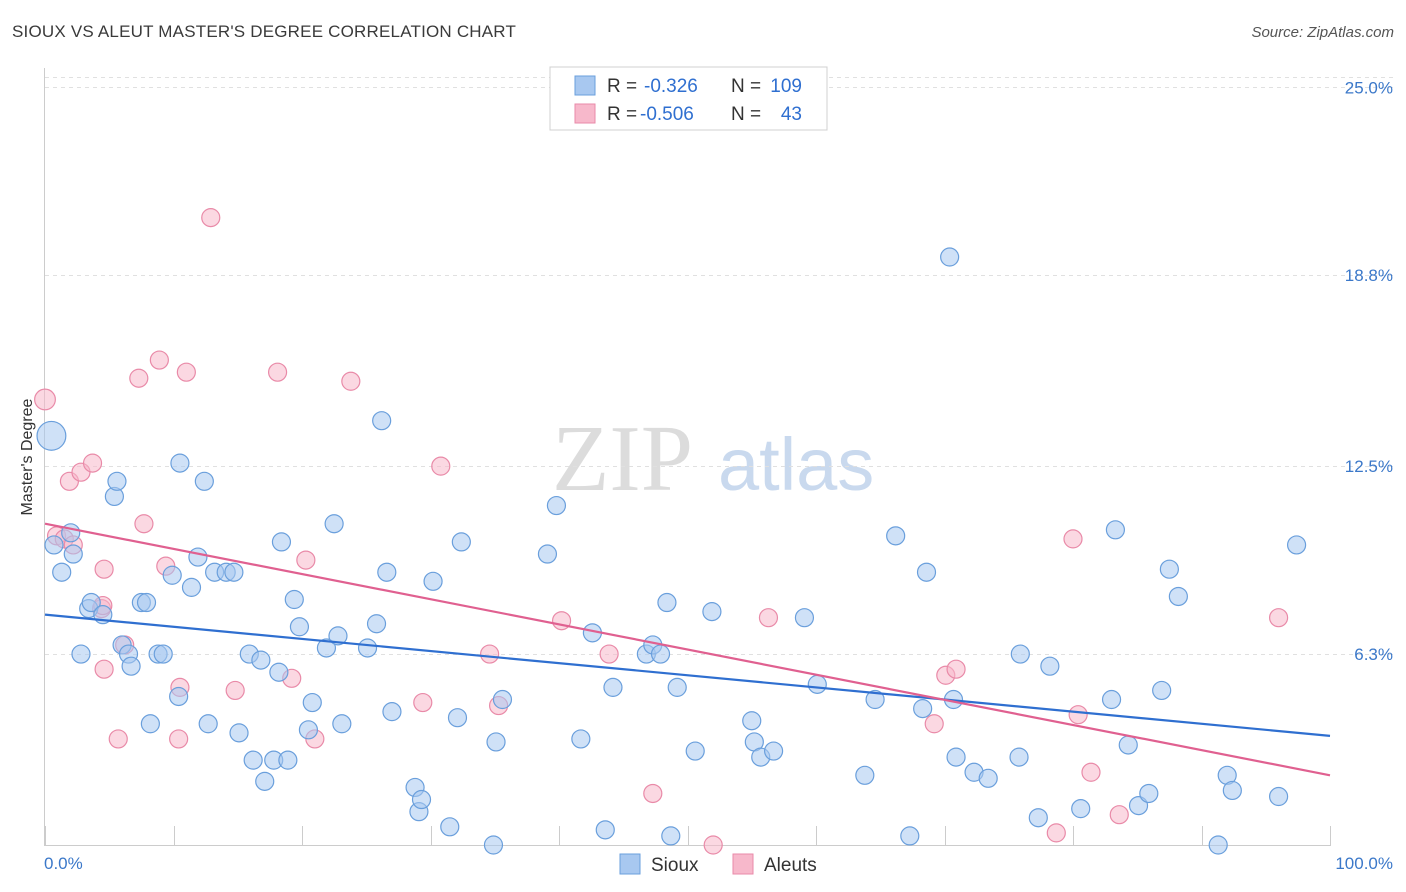 Image resolution: width=1406 pixels, height=892 pixels. Describe the element at coordinates (1369, 87) in the screenshot. I see `y-tick-label: 25.0%` at that location.